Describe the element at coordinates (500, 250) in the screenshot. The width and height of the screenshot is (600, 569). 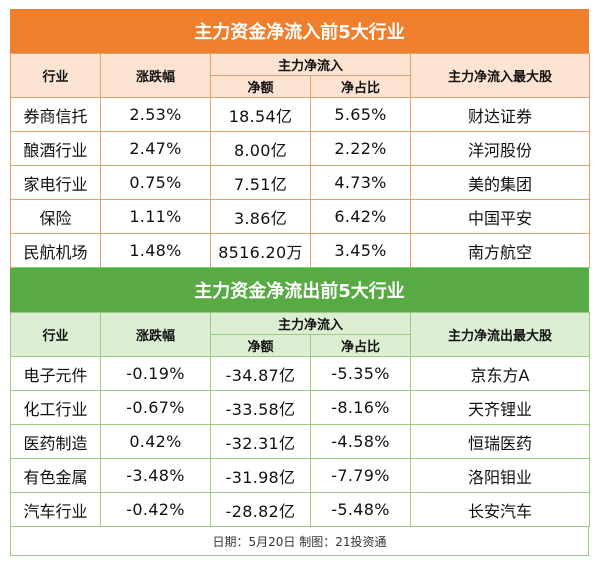
I see `top-stock-cell: 南方航空` at that location.